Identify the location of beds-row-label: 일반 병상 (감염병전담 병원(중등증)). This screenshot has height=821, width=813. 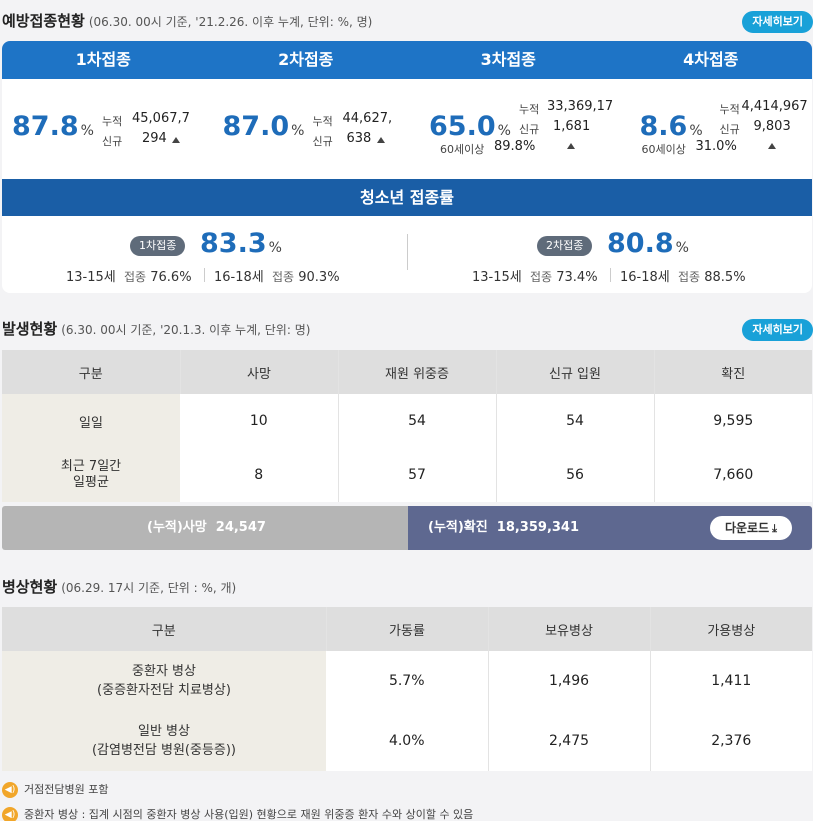
(164, 741).